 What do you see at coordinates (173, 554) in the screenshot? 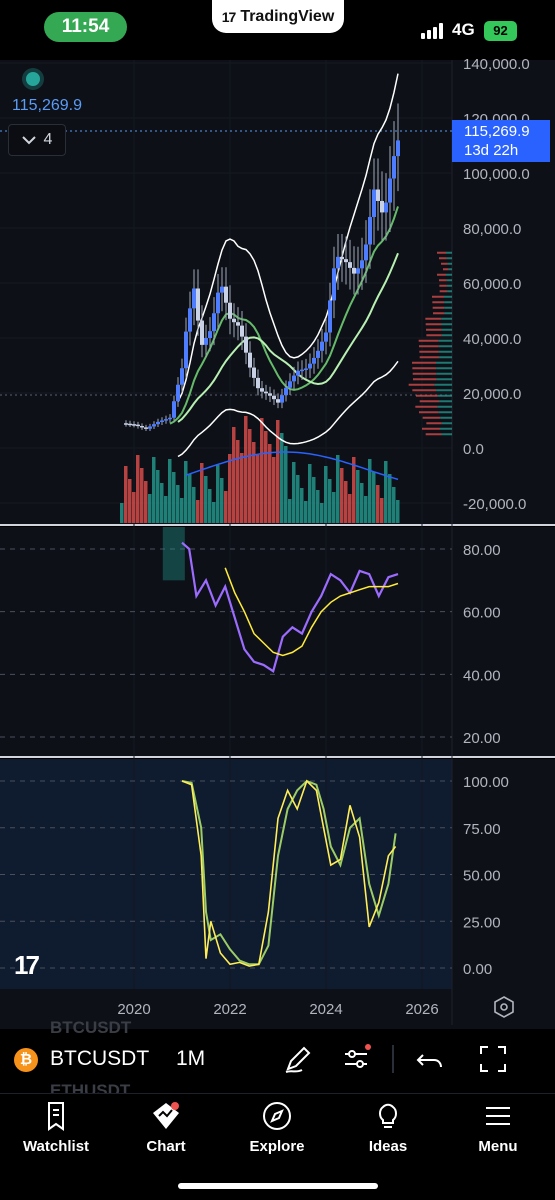
I see `rsi-overbought-fill` at bounding box center [173, 554].